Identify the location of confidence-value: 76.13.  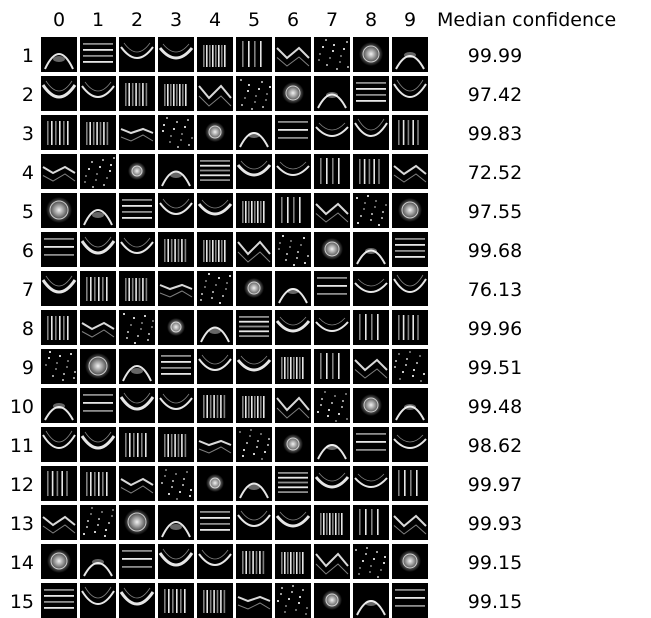
(495, 290).